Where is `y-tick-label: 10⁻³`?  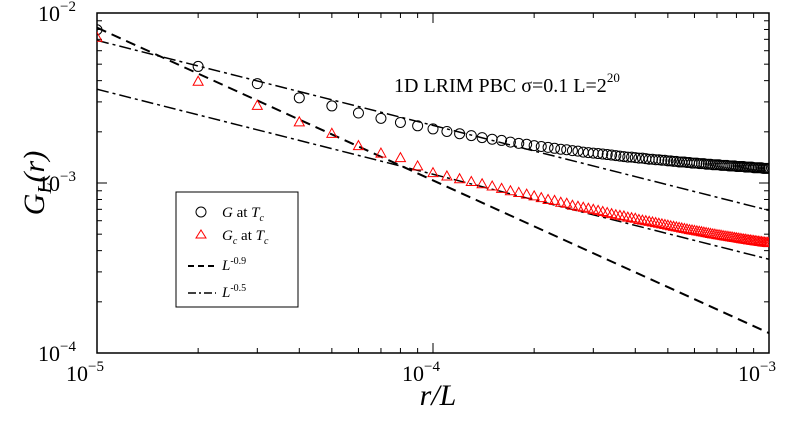
y-tick-label: 10⁻³ is located at coordinates (57, 182).